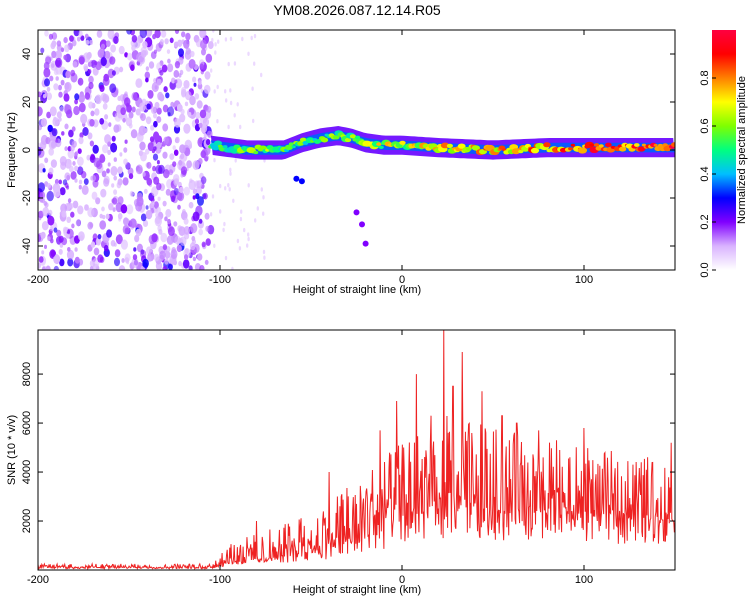 The width and height of the screenshot is (750, 600). What do you see at coordinates (357, 10) in the screenshot?
I see `figure-title: YM08.2026.087.12.14.R05` at bounding box center [357, 10].